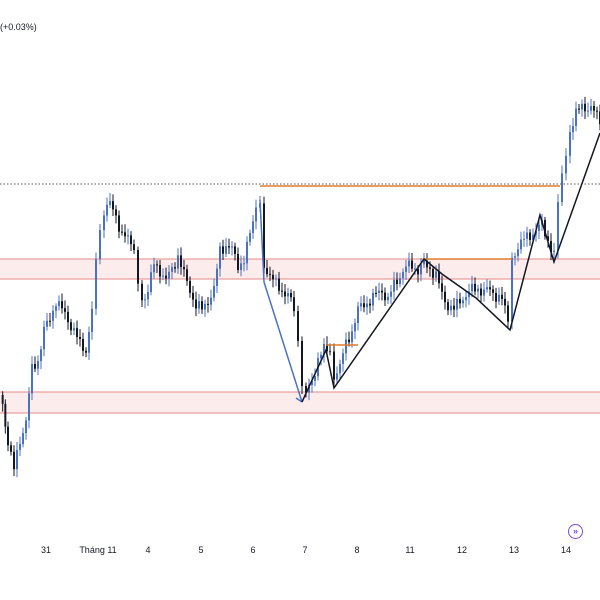  I want to click on blue-swing-arrow, so click(299, 400).